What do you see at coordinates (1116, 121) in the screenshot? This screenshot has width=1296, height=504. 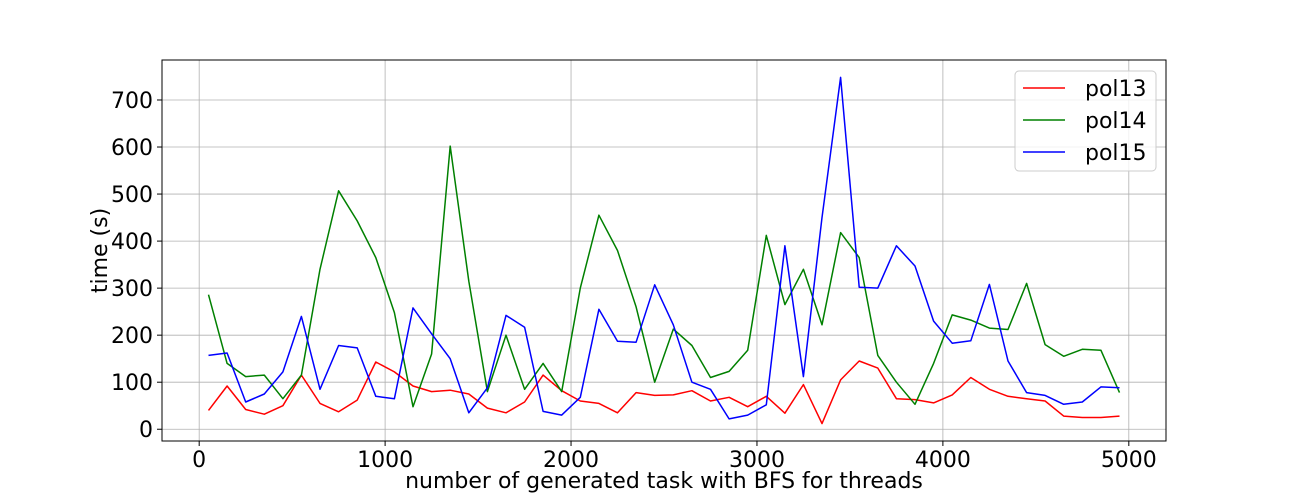 I see `legend-label-pol14: pol14` at bounding box center [1116, 121].